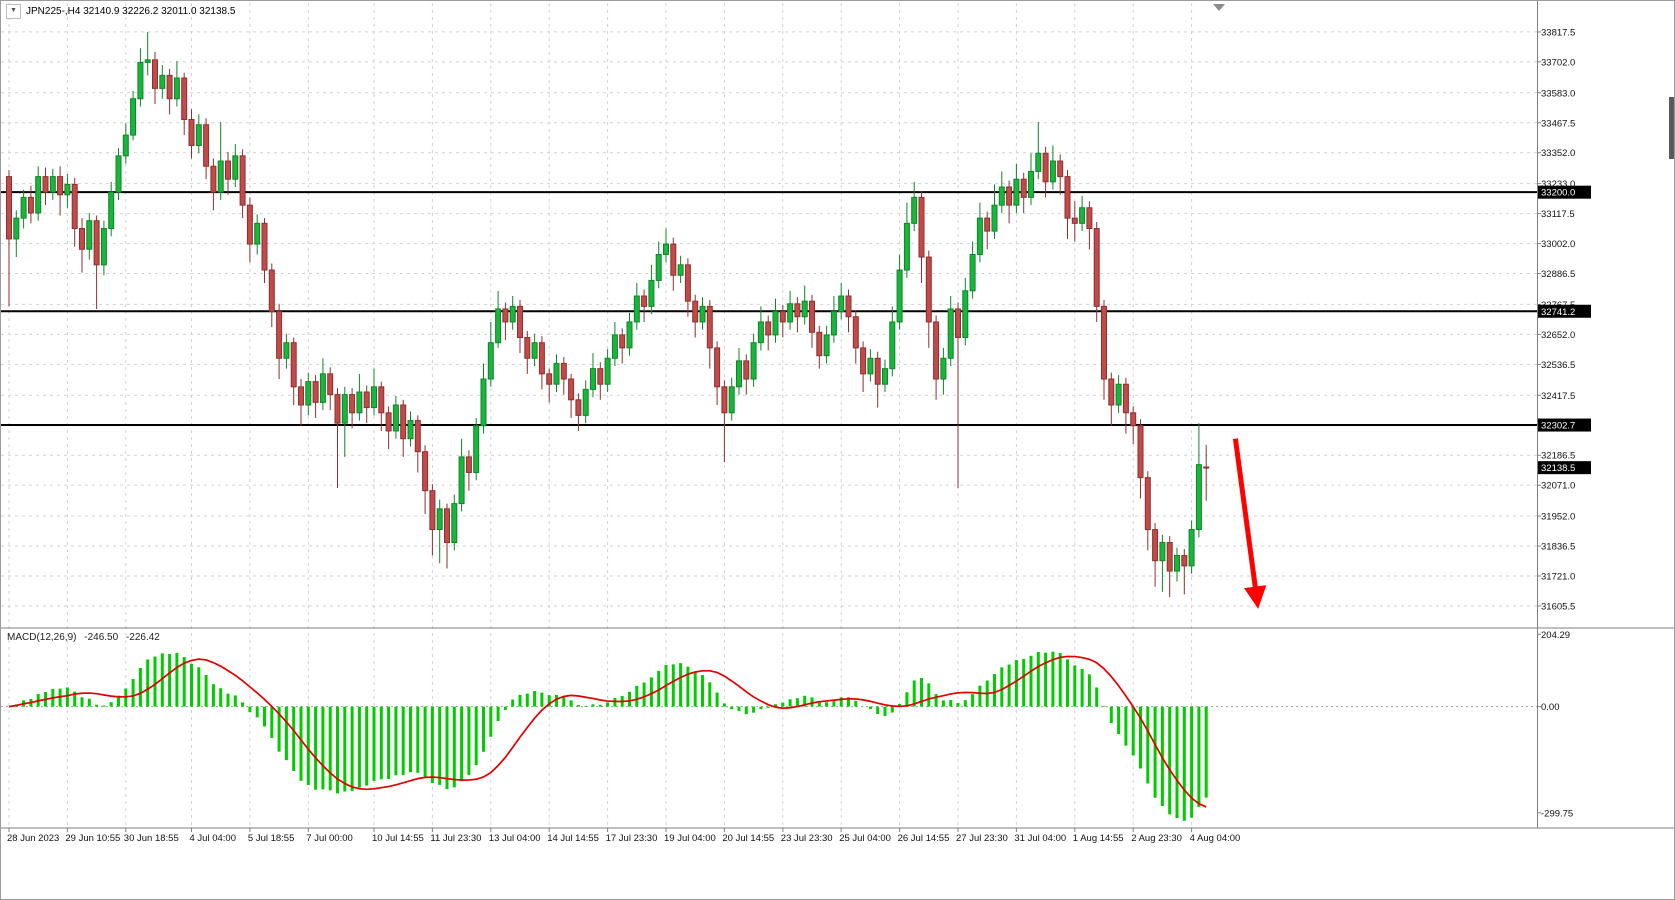  Describe the element at coordinates (1558, 547) in the screenshot. I see `price-axis-label: 31836.5` at that location.